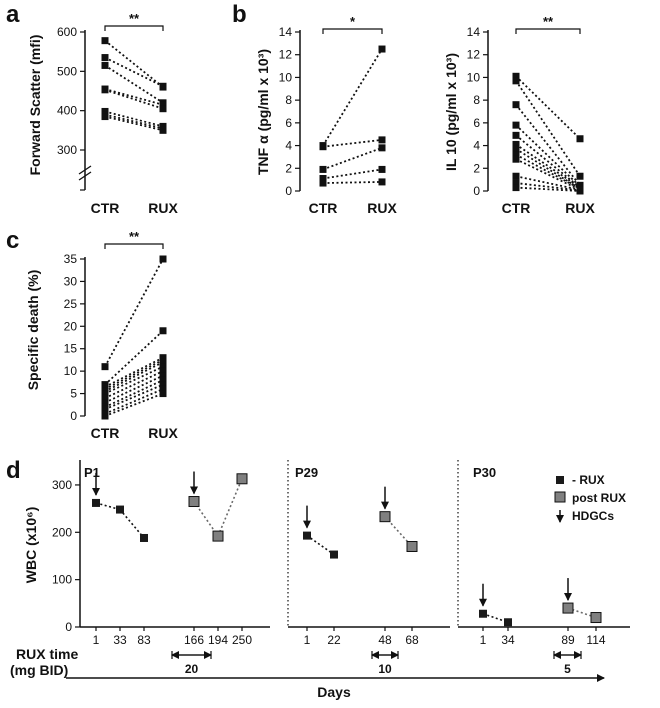 The height and width of the screenshot is (708, 660). I want to click on panel-d-ytick-label: 100, so click(62, 580).